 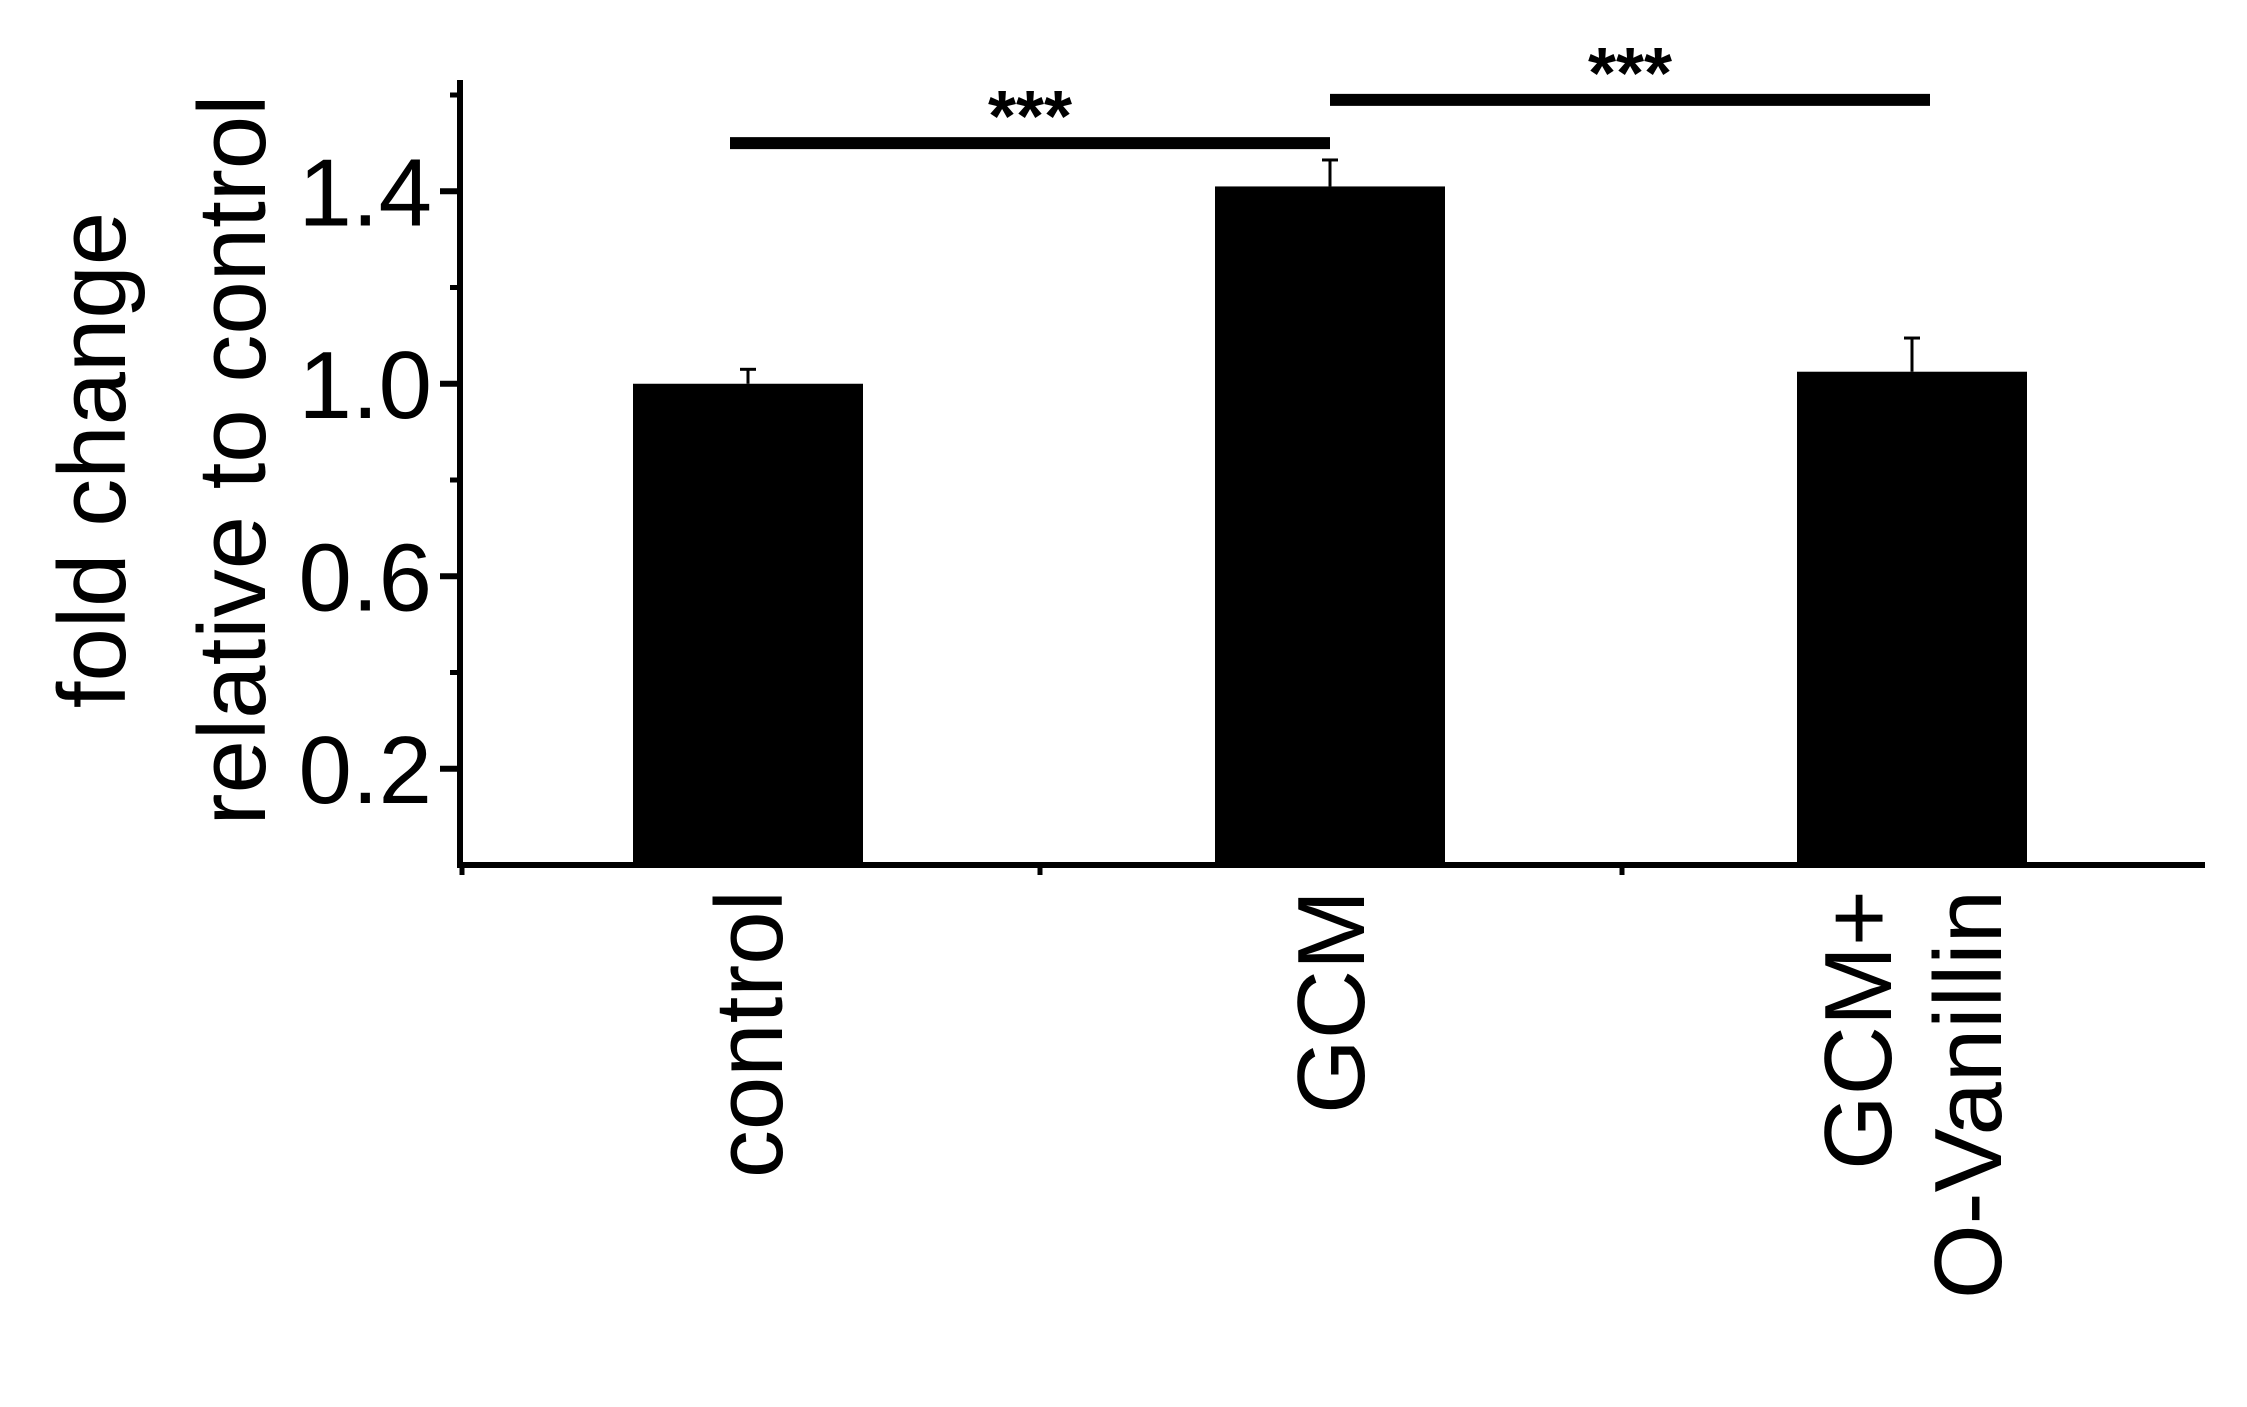 What do you see at coordinates (1331, 1002) in the screenshot?
I see `x-tick-label: GCM` at bounding box center [1331, 1002].